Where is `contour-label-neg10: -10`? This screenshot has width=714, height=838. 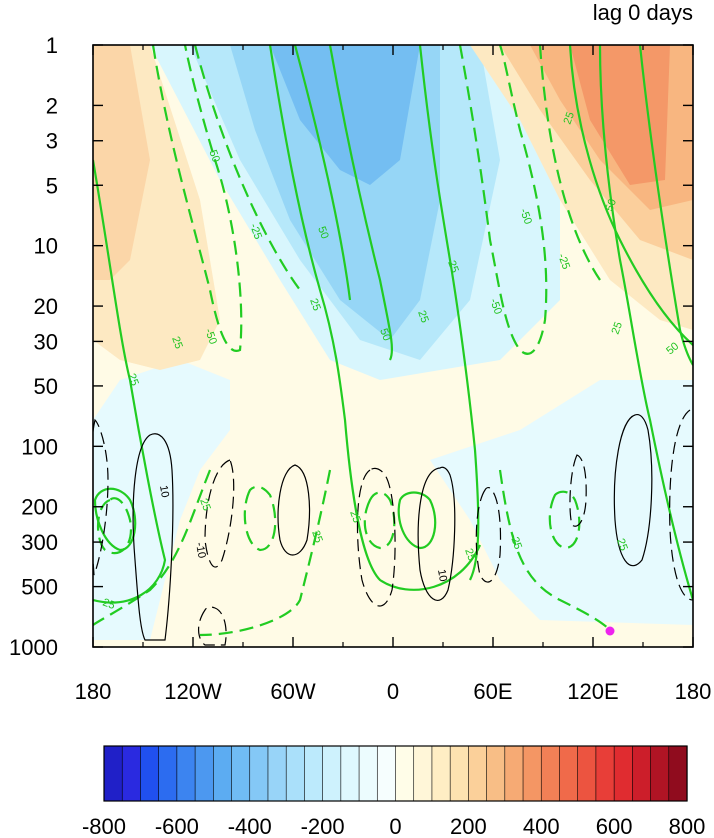
contour-label-neg10: -10 is located at coordinates (200, 550).